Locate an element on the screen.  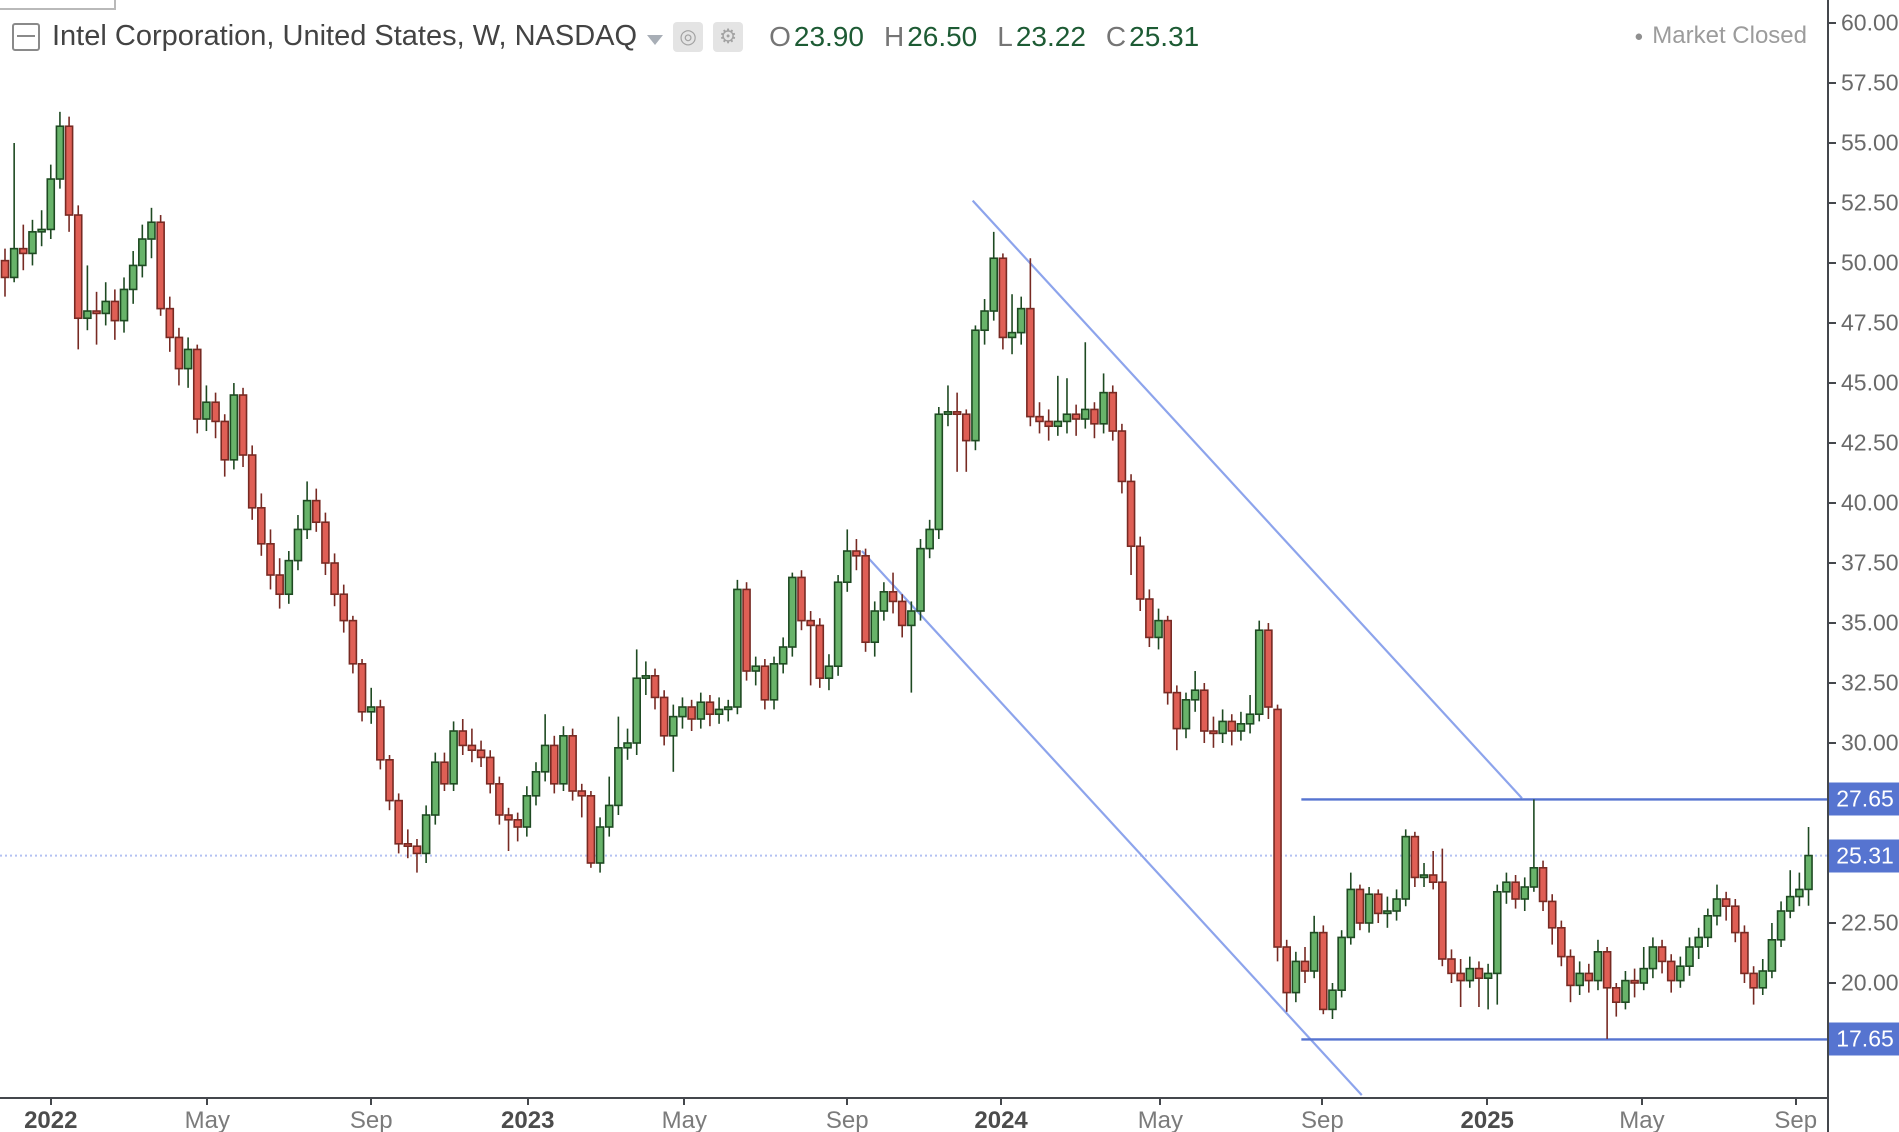
time-axis: 2022 May Sep 2023 May Sep 2024 May Sep 2025 May Sep is located at coordinates (913, 1114).